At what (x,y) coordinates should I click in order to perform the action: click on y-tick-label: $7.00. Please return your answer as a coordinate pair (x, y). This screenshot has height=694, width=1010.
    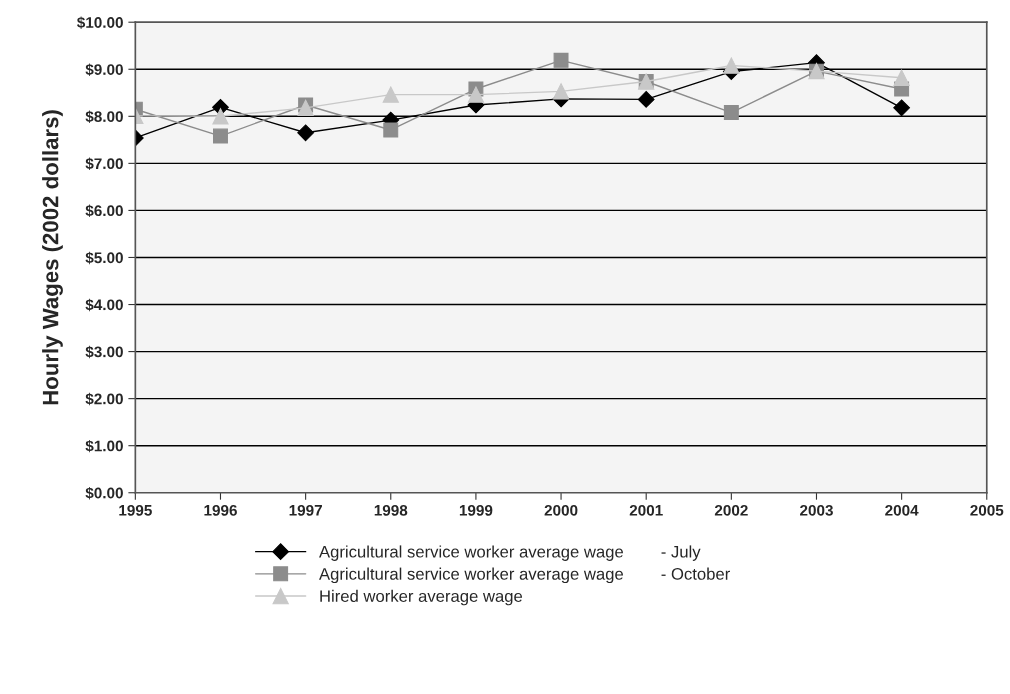
    Looking at the image, I should click on (104, 164).